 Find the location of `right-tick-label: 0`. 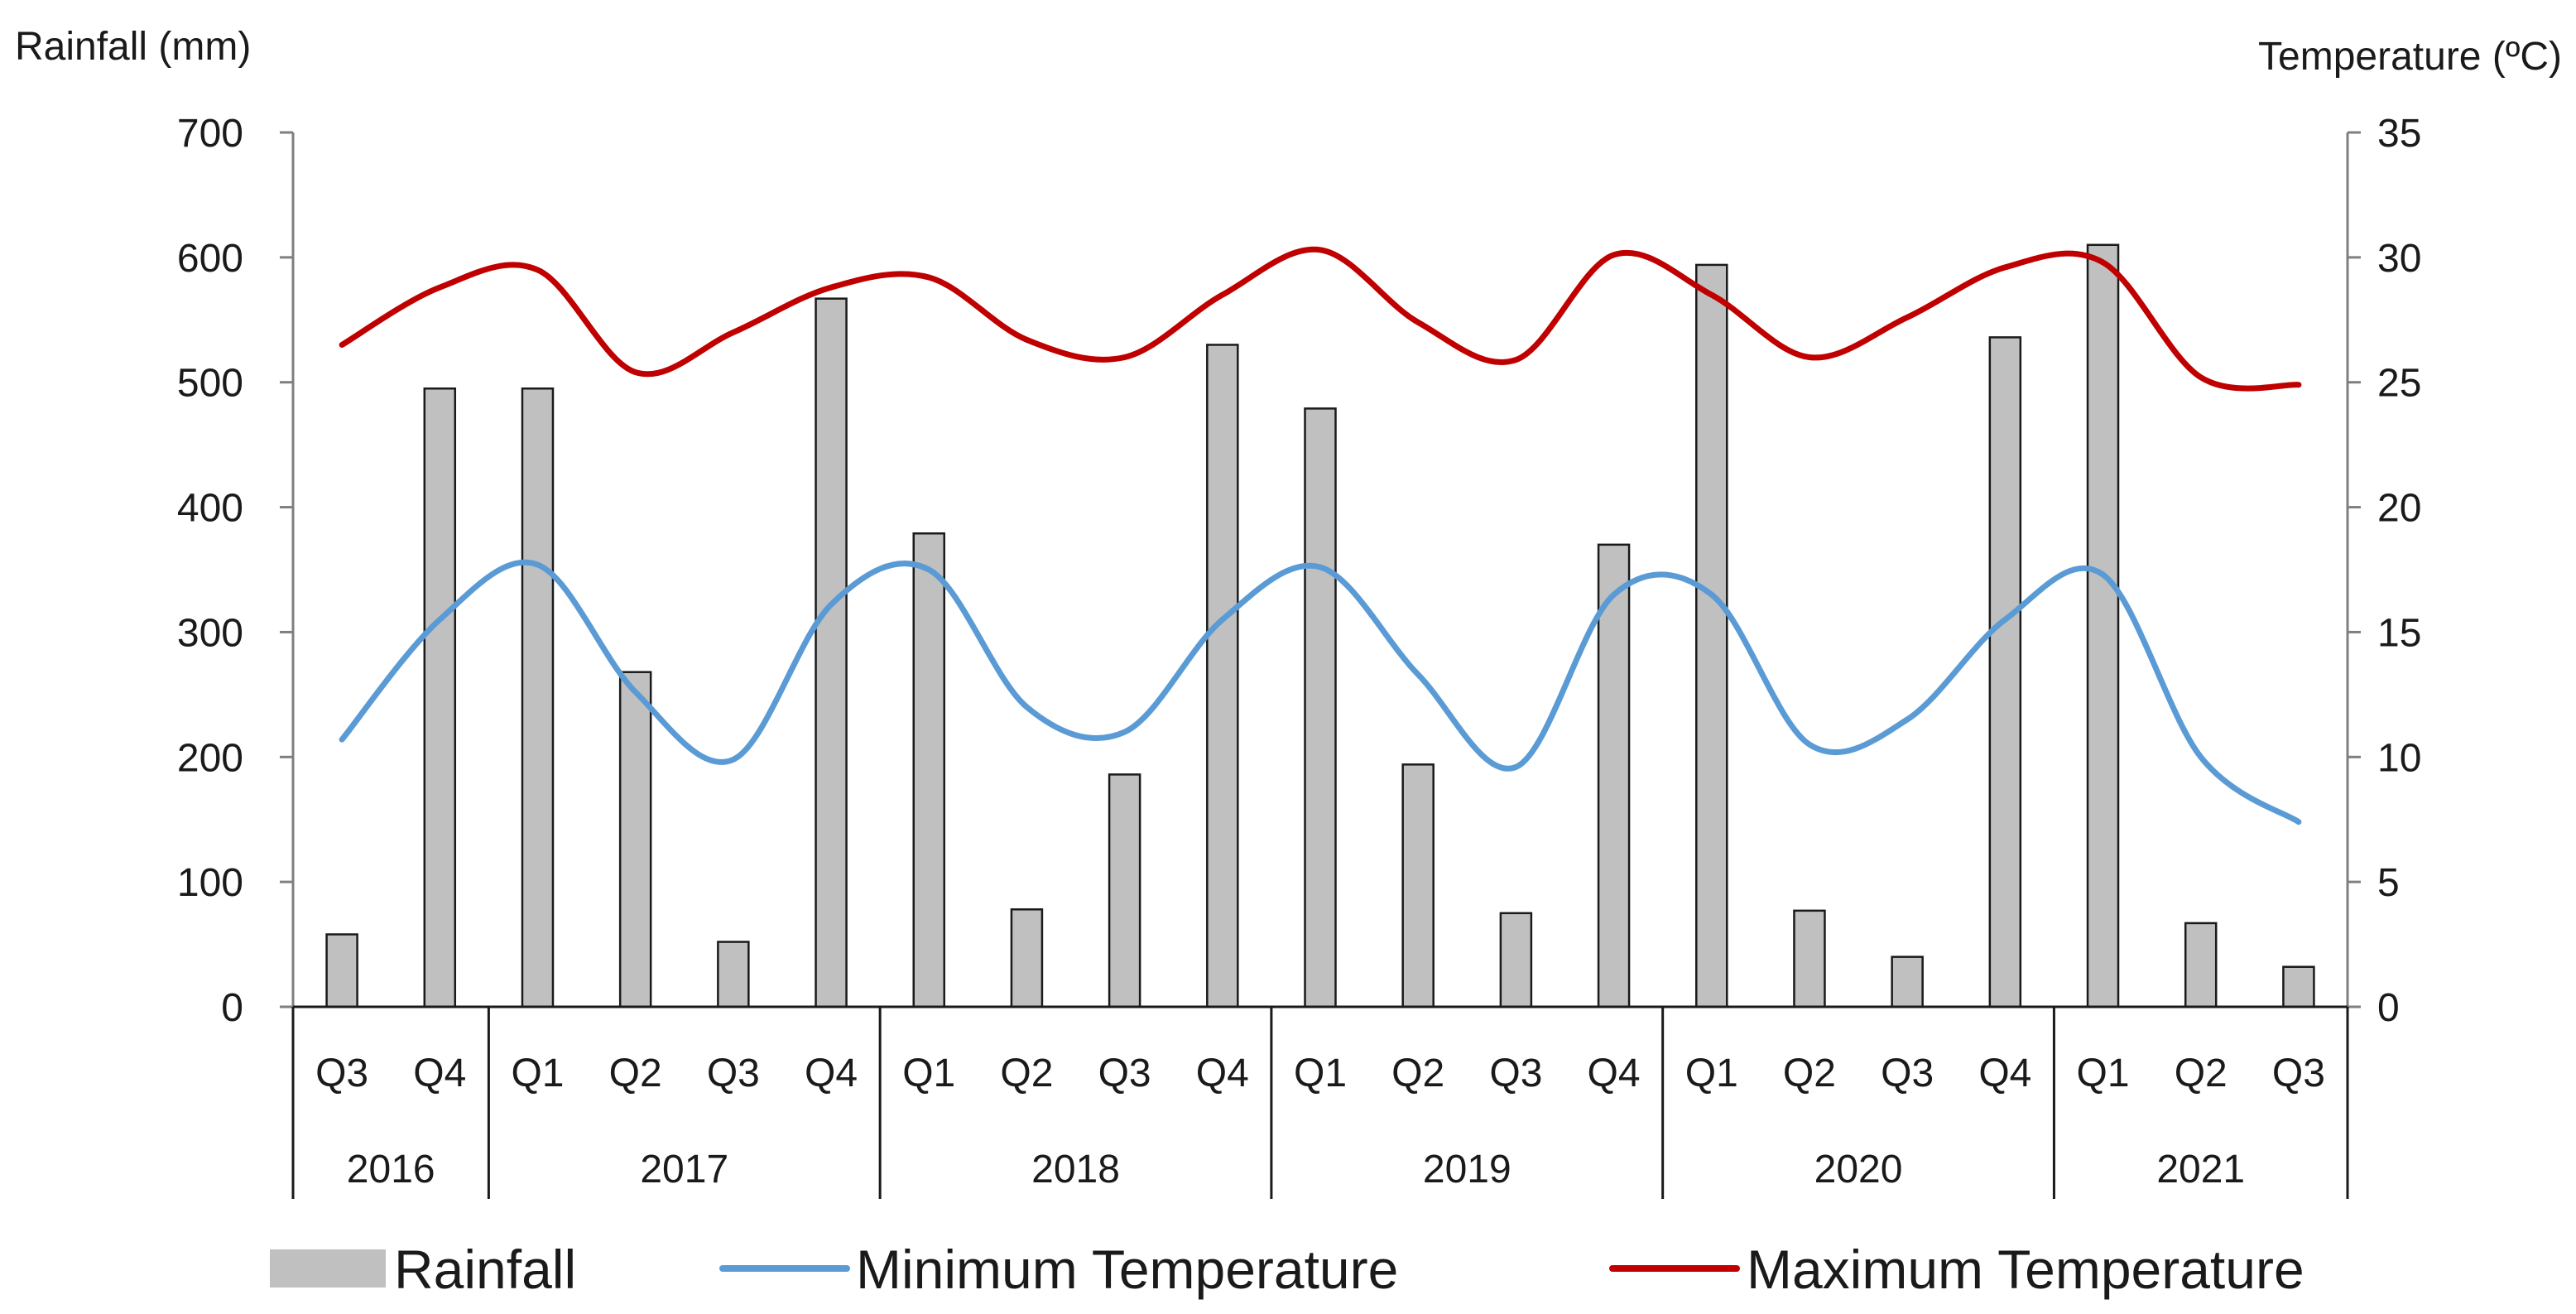

right-tick-label: 0 is located at coordinates (2388, 1008).